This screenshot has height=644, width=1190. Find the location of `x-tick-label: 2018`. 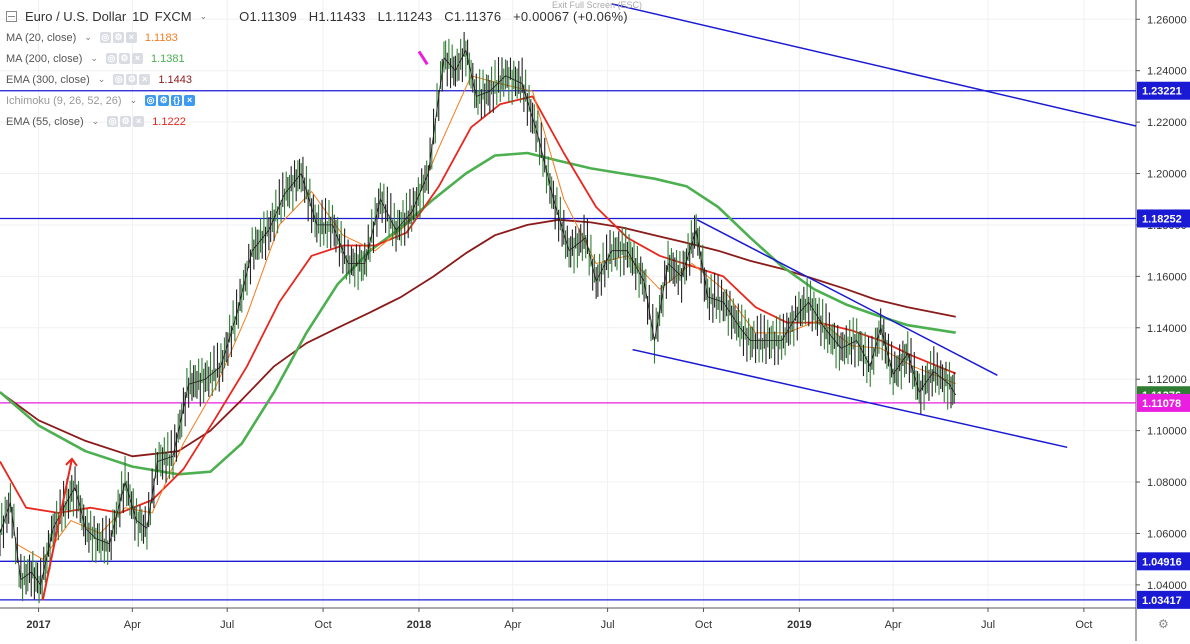

x-tick-label: 2018 is located at coordinates (419, 625).